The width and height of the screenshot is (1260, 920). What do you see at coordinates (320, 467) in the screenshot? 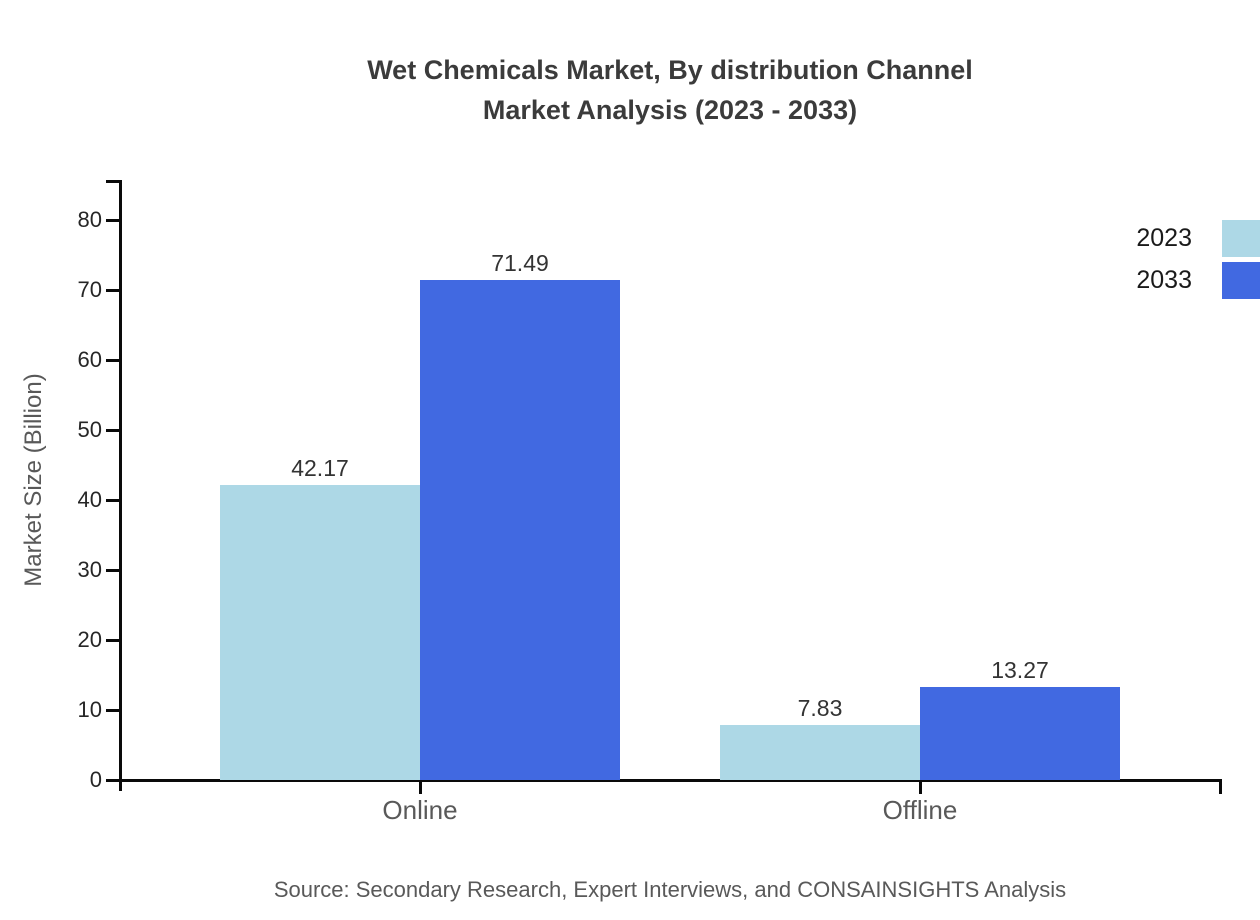
I see `value-label: 42.17` at bounding box center [320, 467].